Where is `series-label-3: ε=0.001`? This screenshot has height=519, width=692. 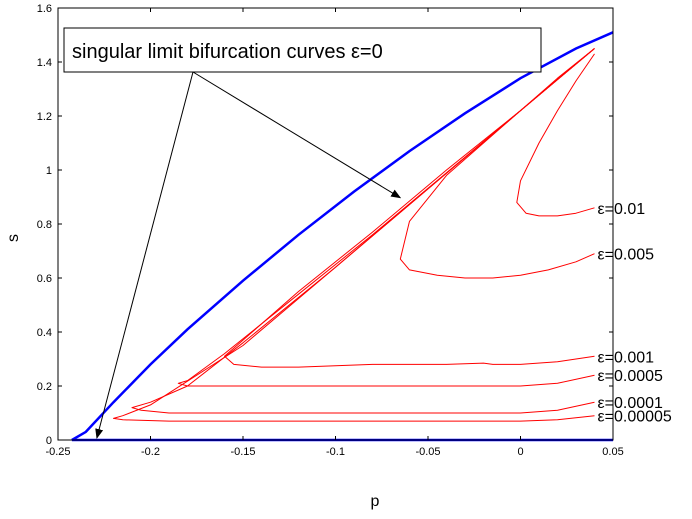 series-label-3: ε=0.001 is located at coordinates (626, 357).